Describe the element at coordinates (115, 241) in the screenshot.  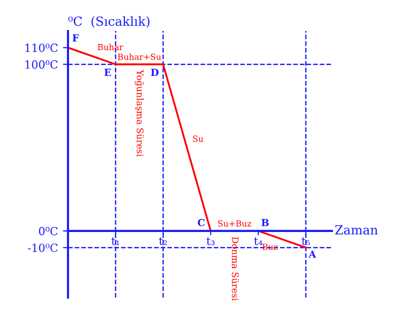
I see `x-tick-label: t₁` at that location.